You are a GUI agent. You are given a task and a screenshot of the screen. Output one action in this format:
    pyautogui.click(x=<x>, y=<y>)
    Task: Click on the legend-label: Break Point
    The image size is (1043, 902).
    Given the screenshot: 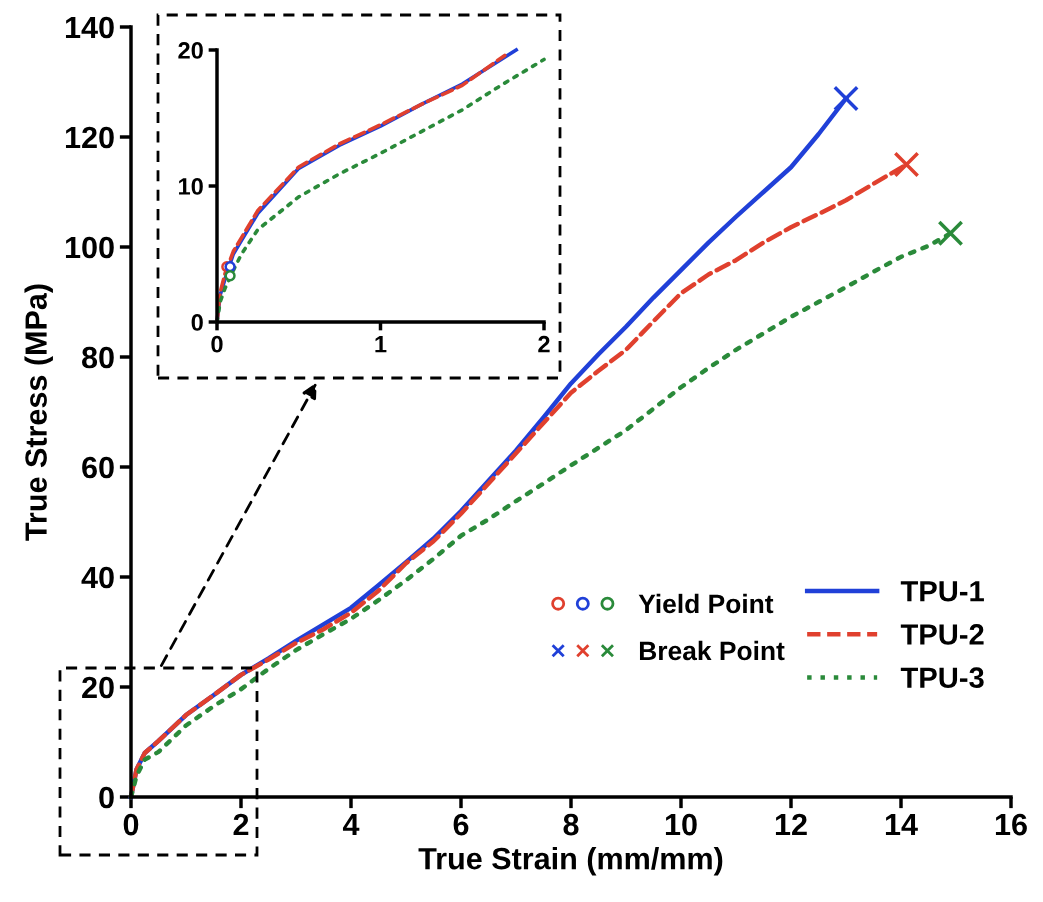 What is the action you would take?
    pyautogui.click(x=712, y=650)
    